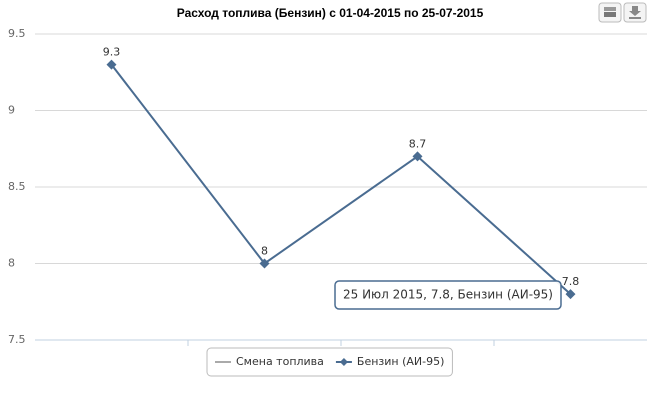 Image resolution: width=647 pixels, height=412 pixels. What do you see at coordinates (11, 263) in the screenshot?
I see `y-tick-label: 8` at bounding box center [11, 263].